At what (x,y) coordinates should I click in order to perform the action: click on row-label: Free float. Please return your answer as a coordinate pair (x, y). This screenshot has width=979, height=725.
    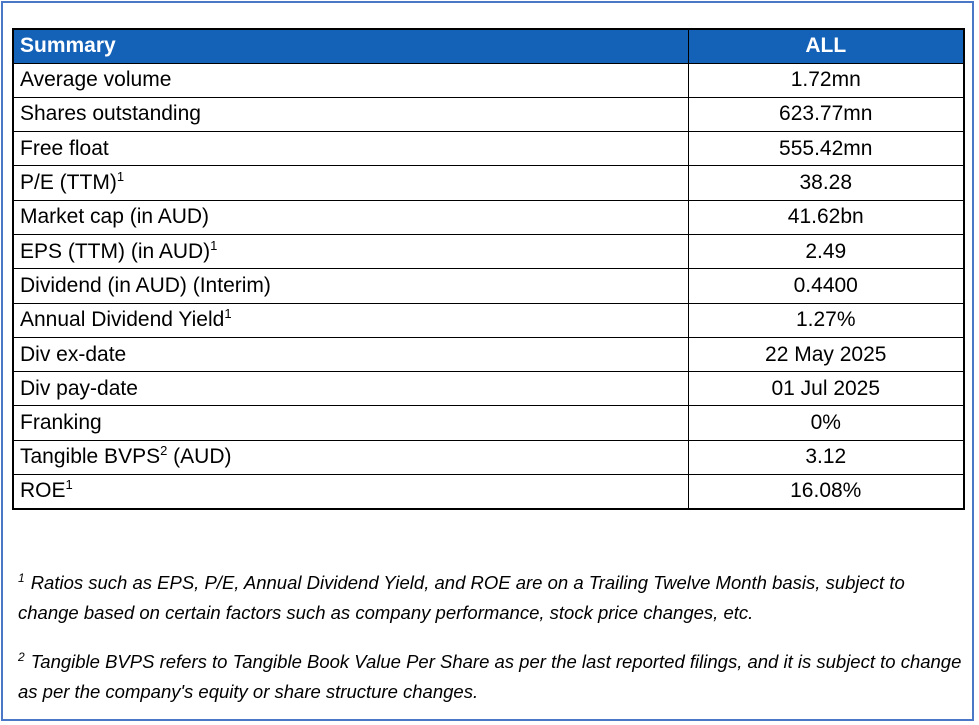
    Looking at the image, I should click on (350, 149).